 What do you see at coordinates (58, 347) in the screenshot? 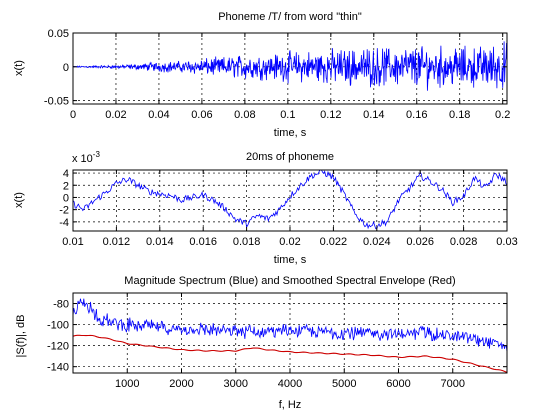
I see `y-tick-label: -120` at bounding box center [58, 347].